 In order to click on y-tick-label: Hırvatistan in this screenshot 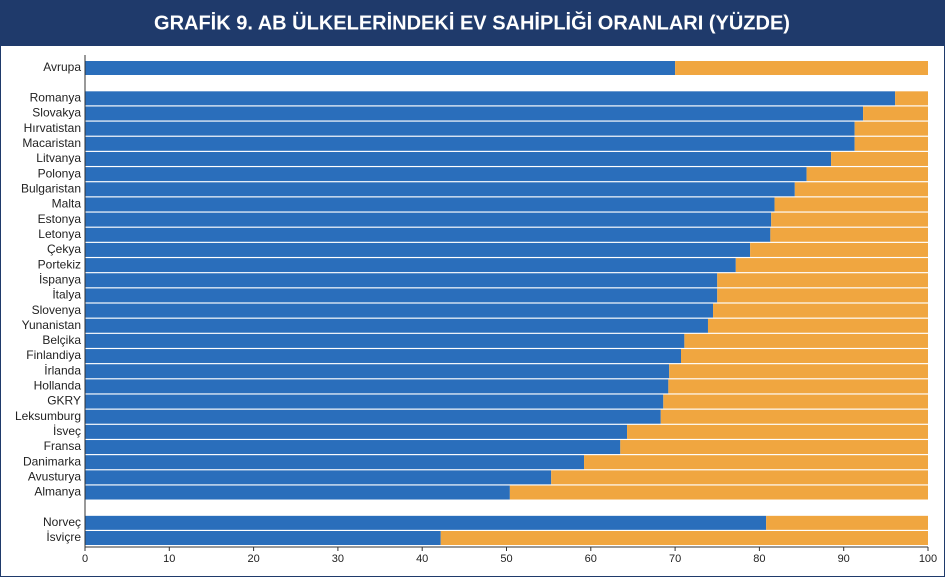, I will do `click(52, 128)`.